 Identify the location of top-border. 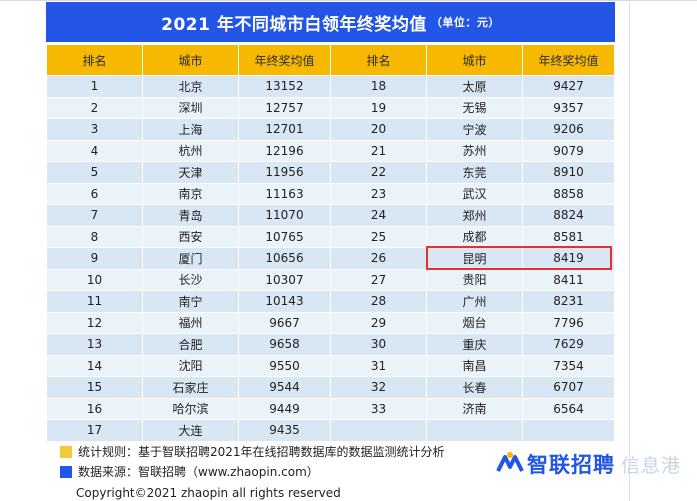
(348, 0).